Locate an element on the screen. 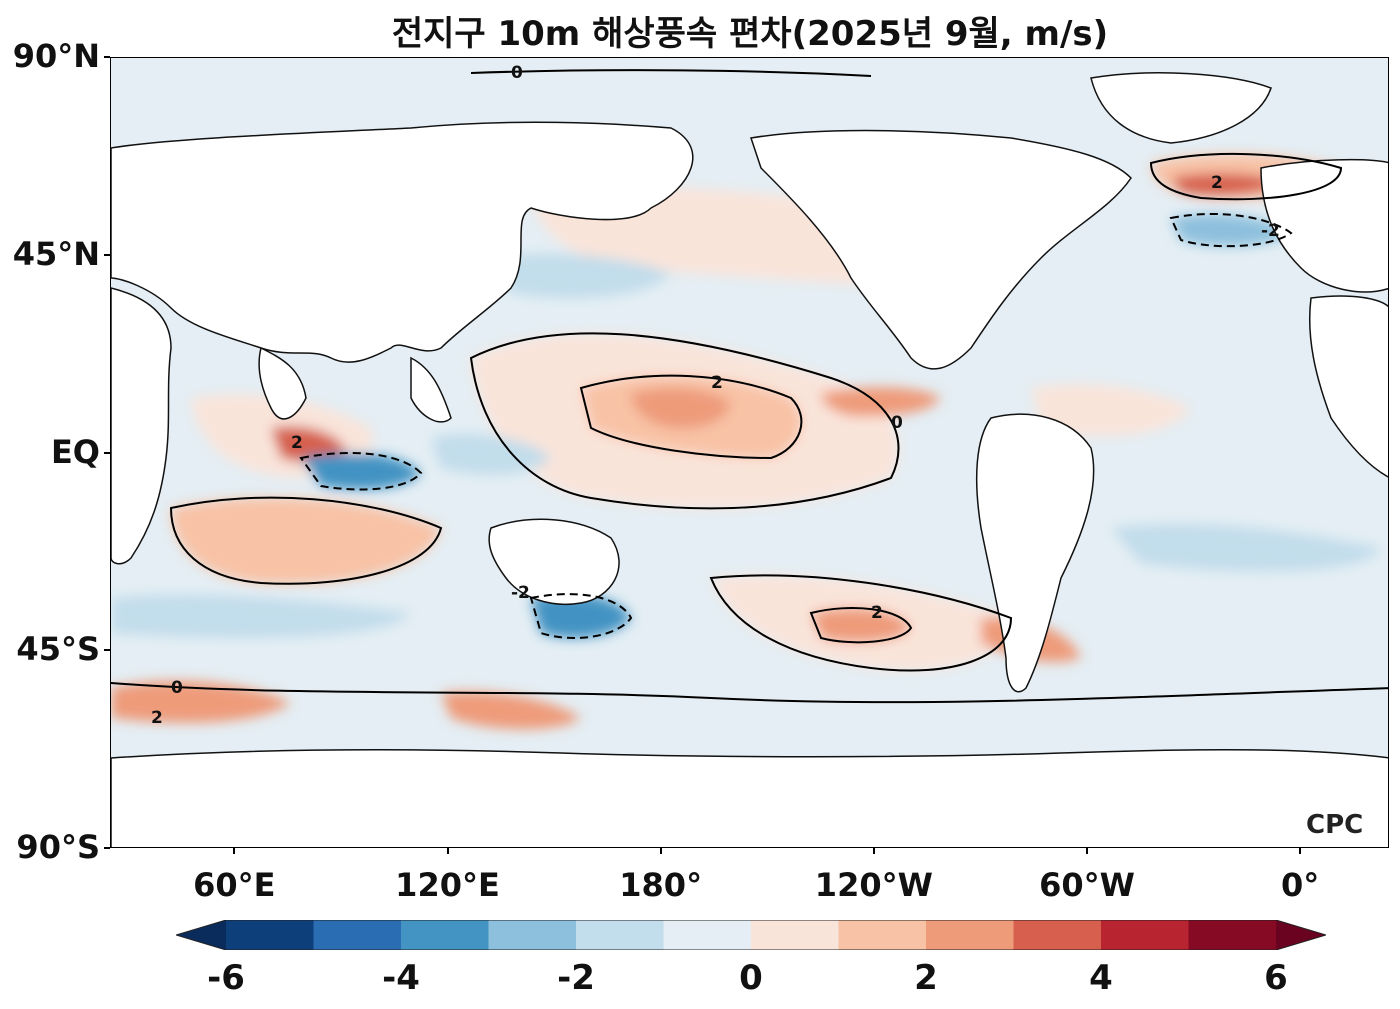 This screenshot has height=1009, width=1400. anom-pos-north-atlantic-core is located at coordinates (1226, 184).